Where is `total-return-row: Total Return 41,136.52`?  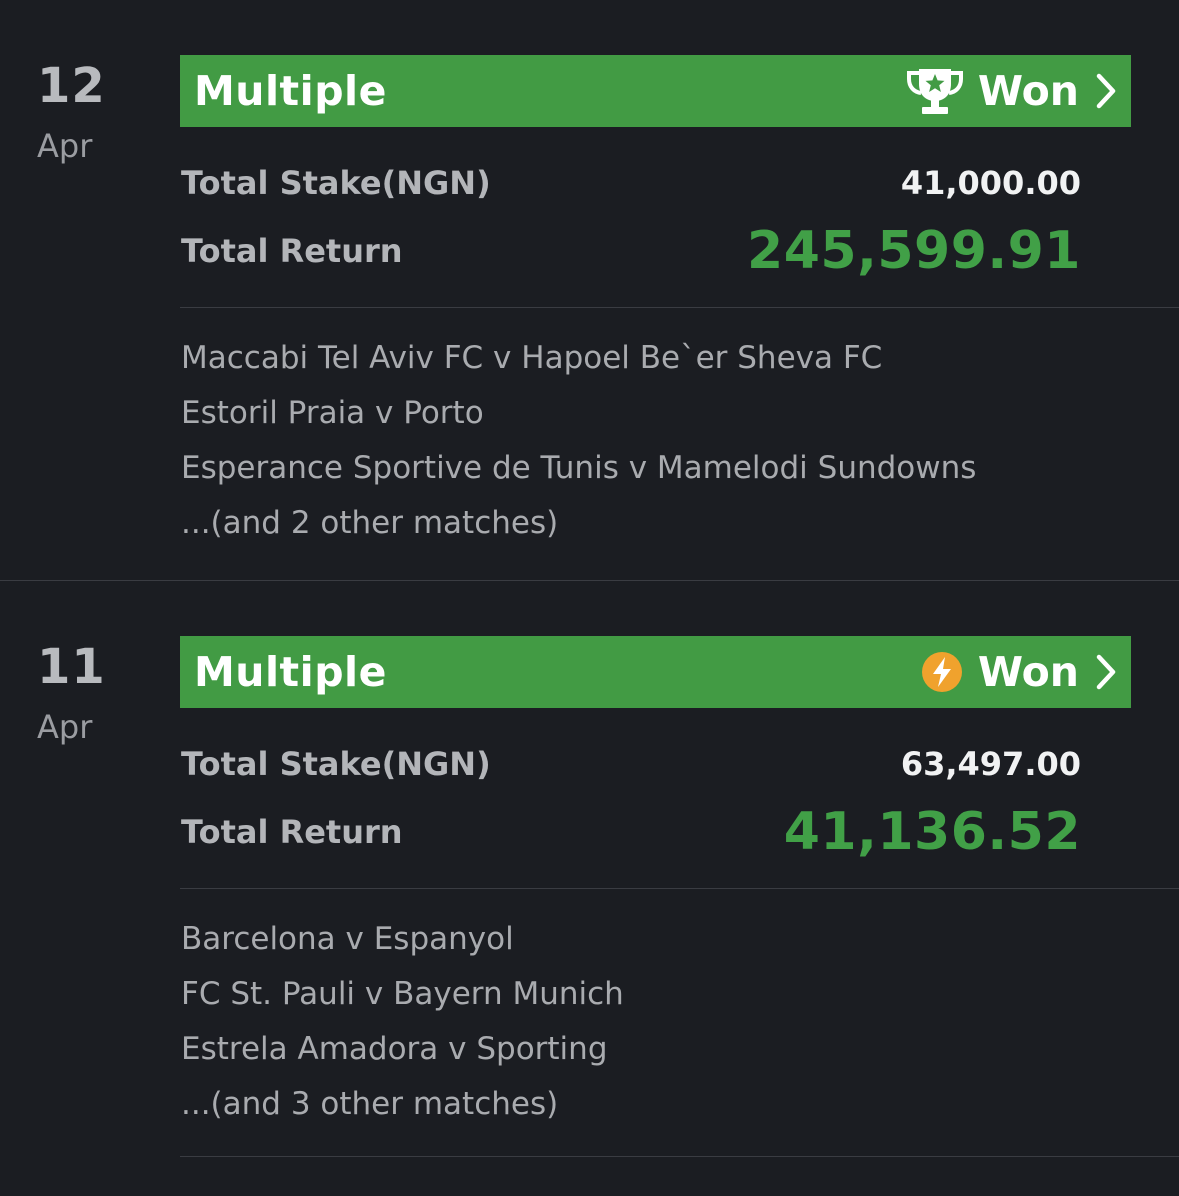
total-return-row: Total Return 41,136.52 is located at coordinates (631, 832).